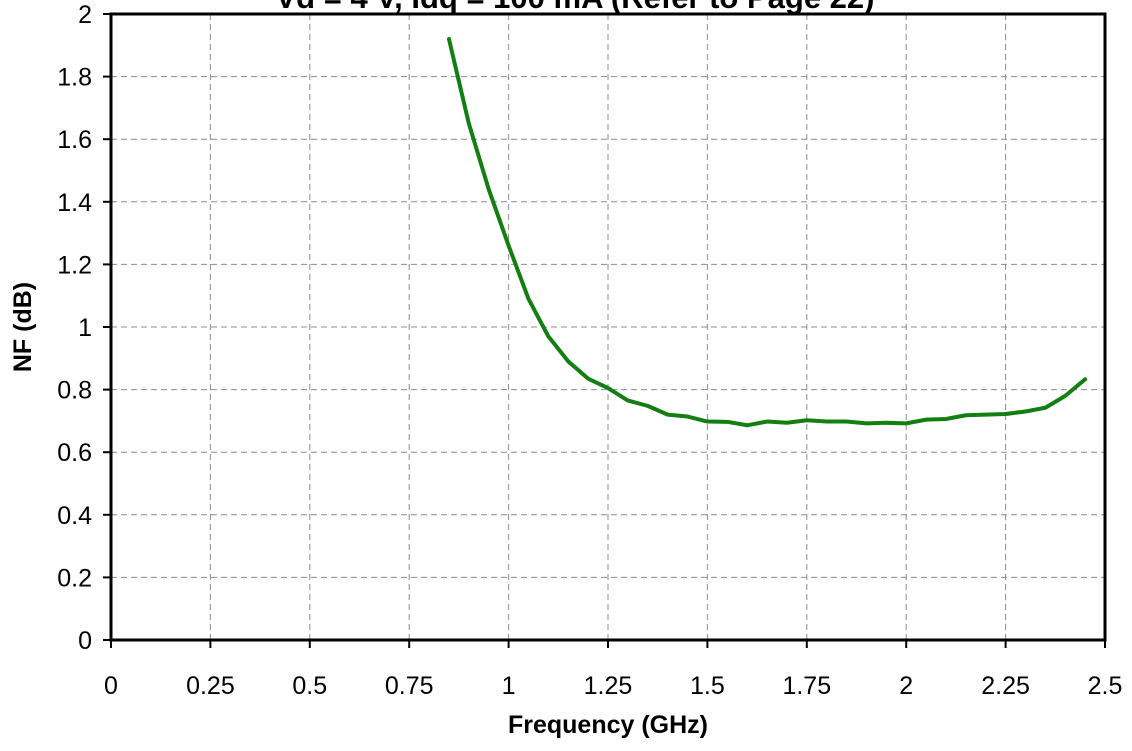  Describe the element at coordinates (74, 578) in the screenshot. I see `y-tick-label: 0.2` at that location.